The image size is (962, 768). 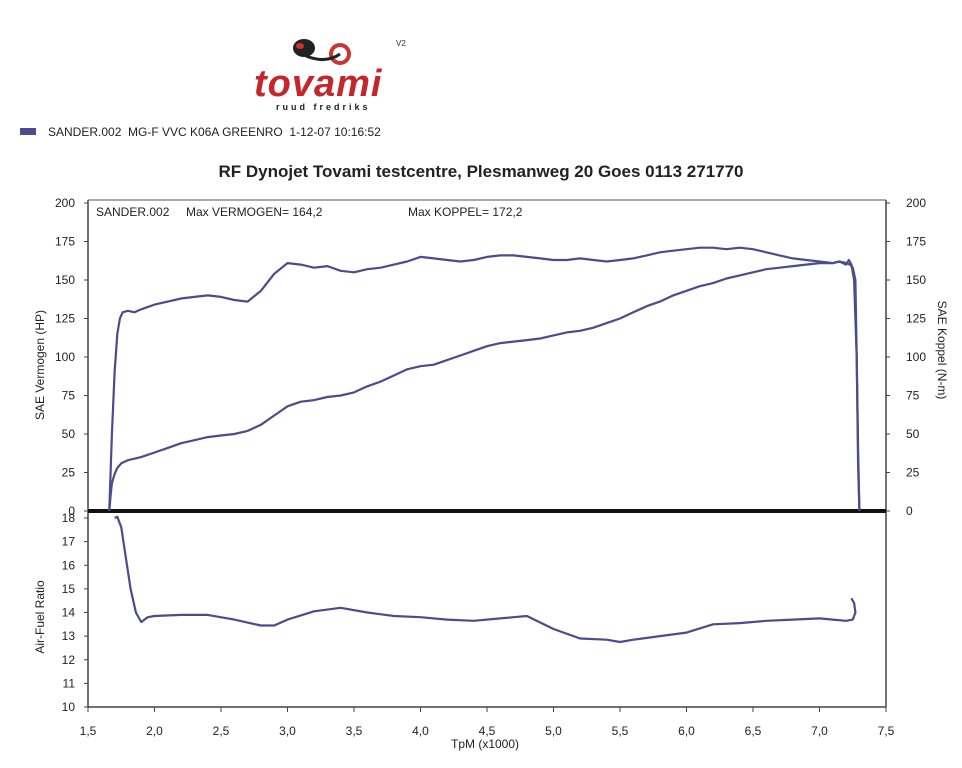 I want to click on rpm-tick-label: 7,5, so click(x=886, y=731).